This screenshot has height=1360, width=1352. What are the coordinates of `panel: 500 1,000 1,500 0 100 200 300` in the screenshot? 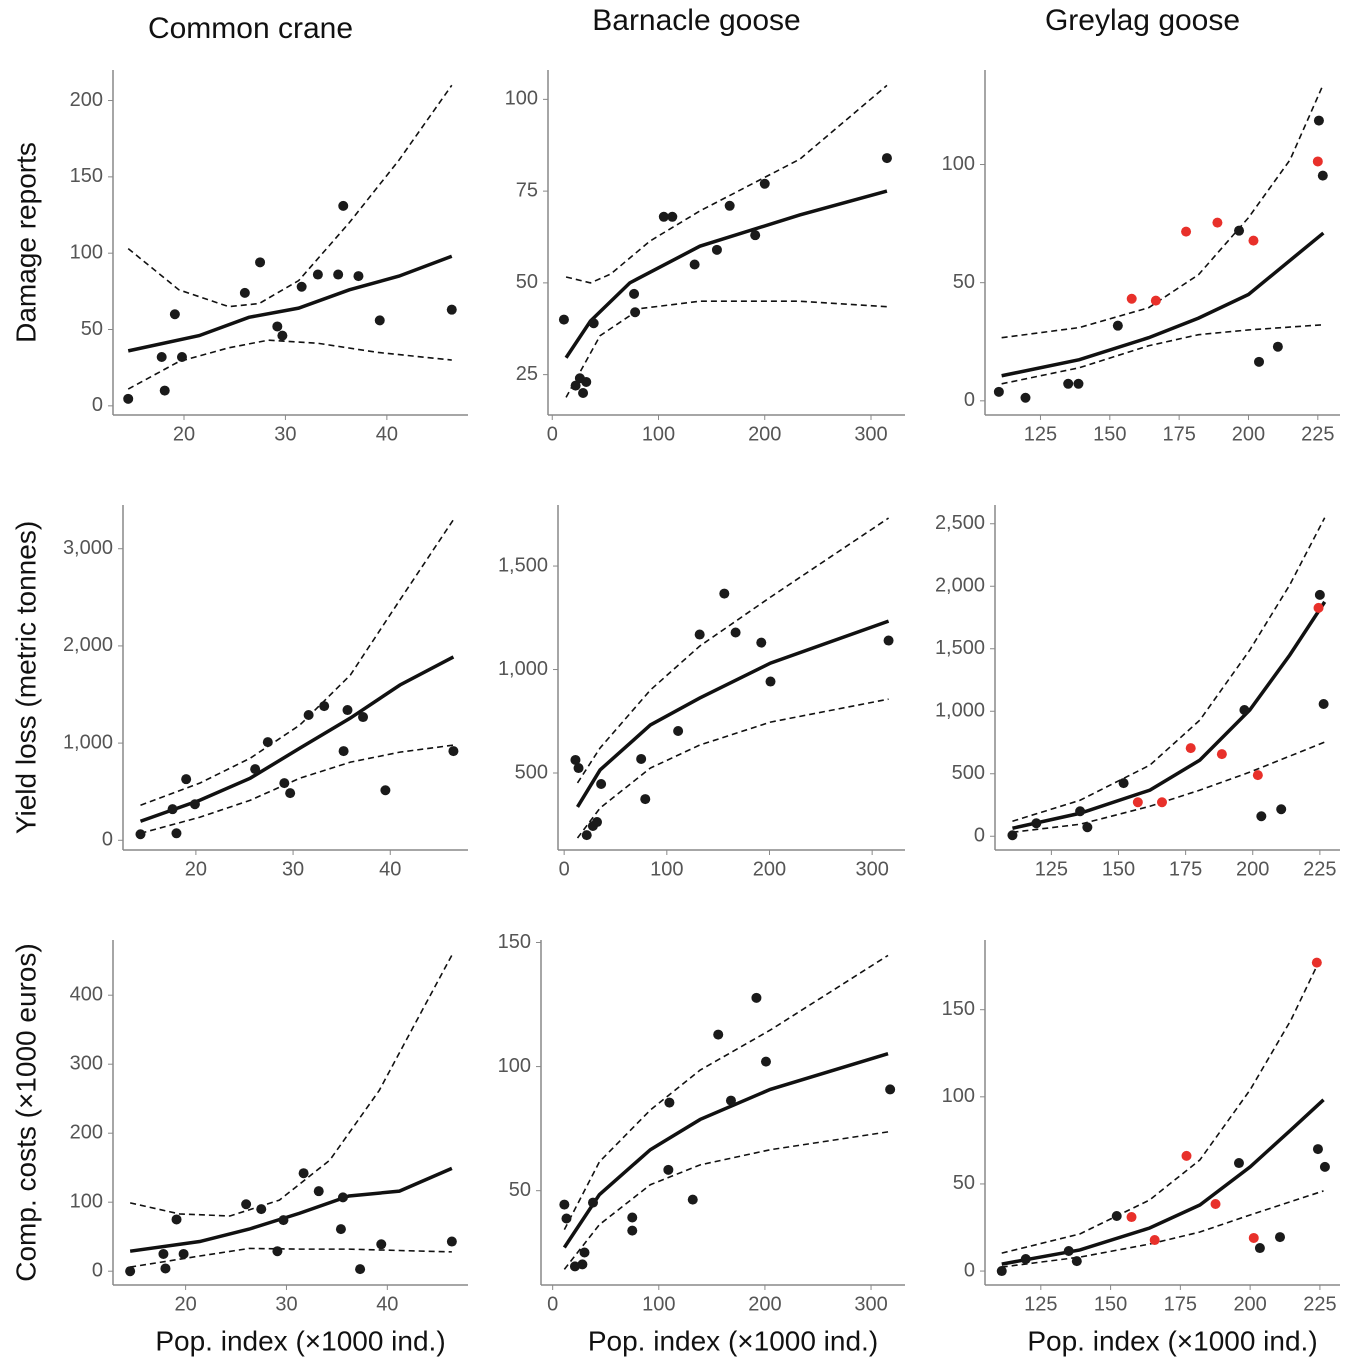 It's located at (701, 692).